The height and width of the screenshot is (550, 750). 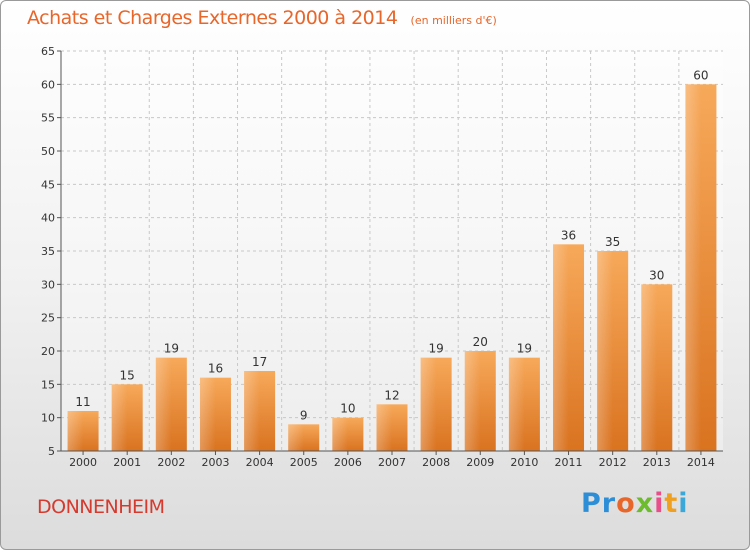 What do you see at coordinates (480, 462) in the screenshot?
I see `x-tick-label: 2009` at bounding box center [480, 462].